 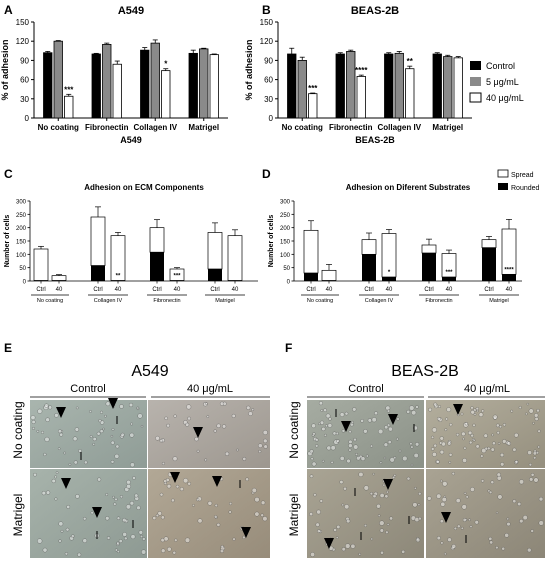 I want to click on legend-label-40ug: 40 μg/mL, so click(x=505, y=98).